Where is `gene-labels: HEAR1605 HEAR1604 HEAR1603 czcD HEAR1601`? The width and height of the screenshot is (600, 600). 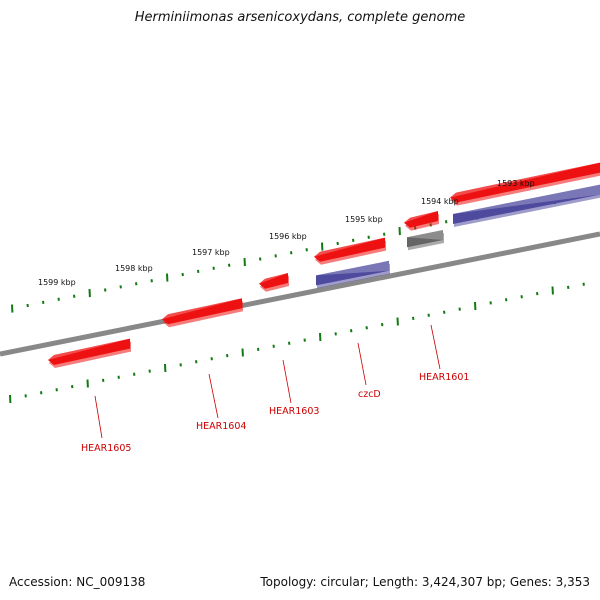
gene-labels: HEAR1605 HEAR1604 HEAR1603 czcD HEAR1601 is located at coordinates (275, 389).